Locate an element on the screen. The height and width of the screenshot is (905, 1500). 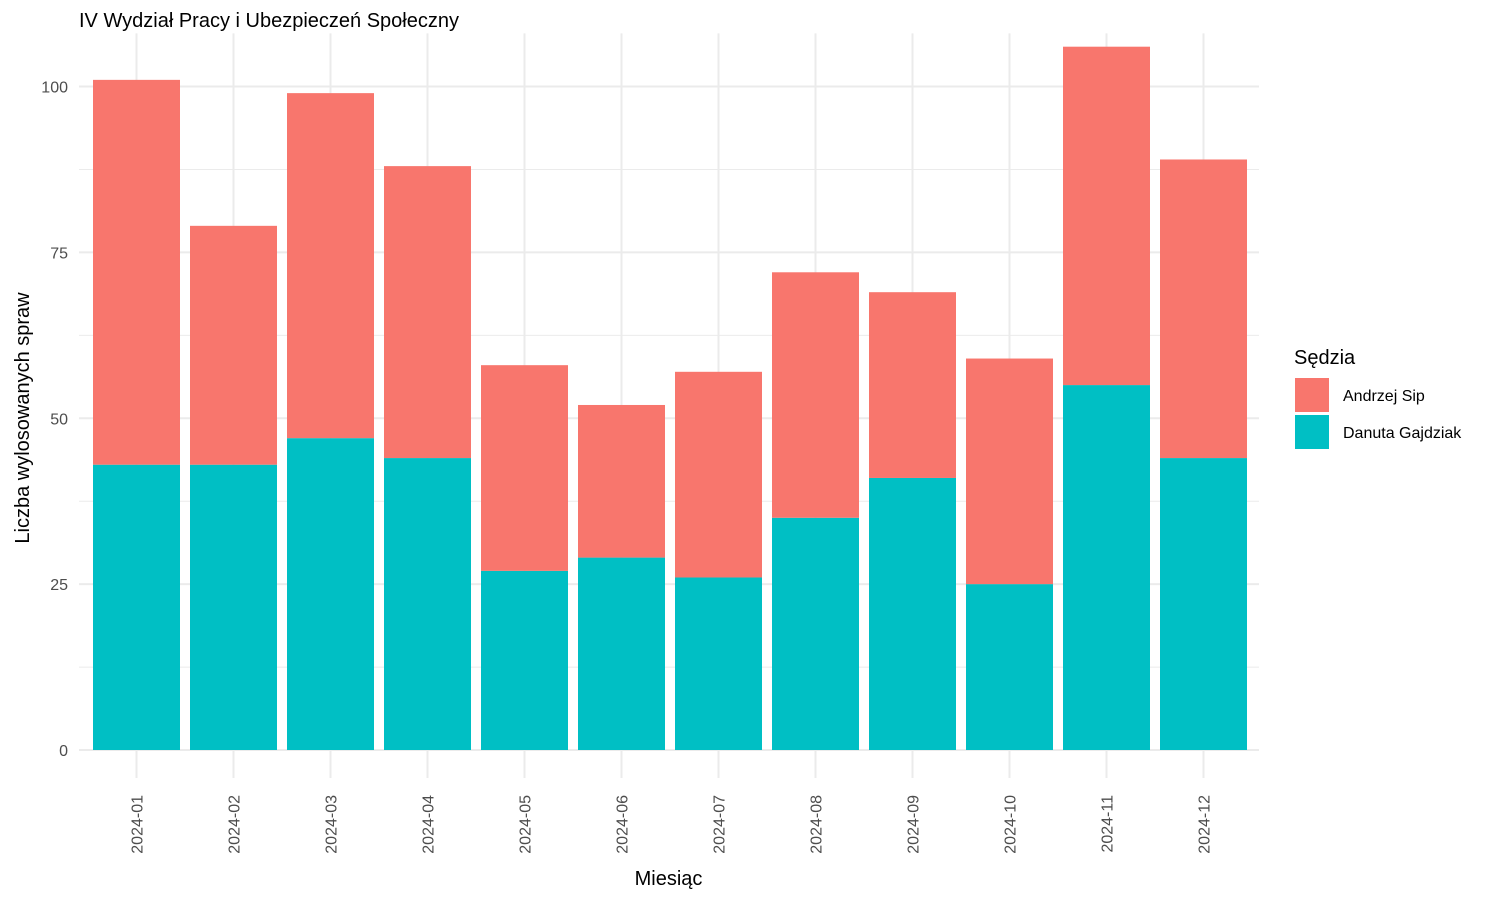
x-tick-label: 2024-05 is located at coordinates (526, 824).